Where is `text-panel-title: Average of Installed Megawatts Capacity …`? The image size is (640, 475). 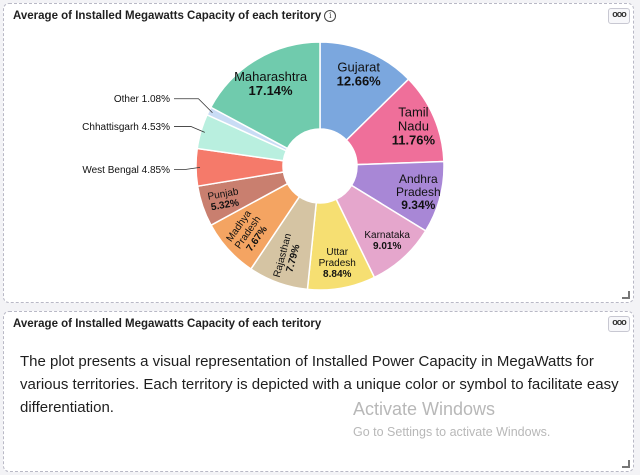
text-panel-title: Average of Installed Megawatts Capacity … is located at coordinates (167, 324).